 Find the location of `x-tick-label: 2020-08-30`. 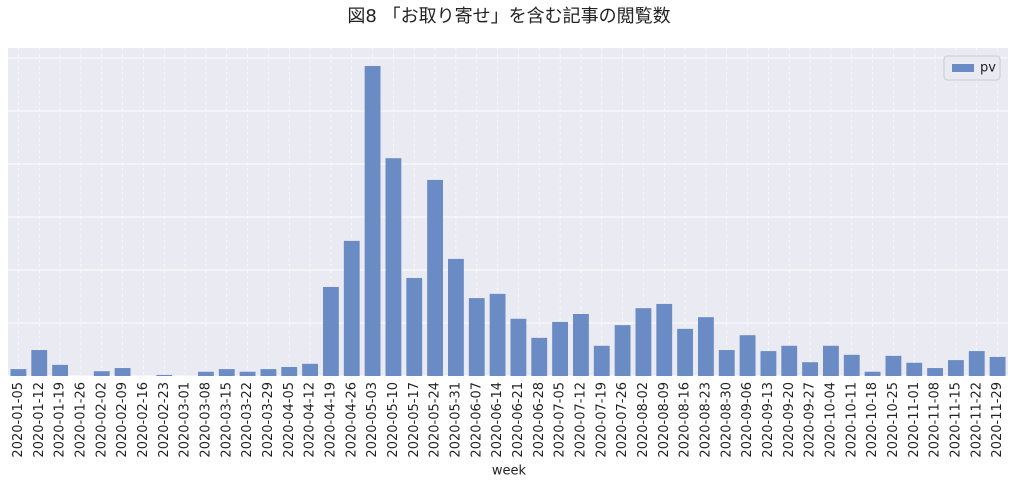

x-tick-label: 2020-08-30 is located at coordinates (726, 420).